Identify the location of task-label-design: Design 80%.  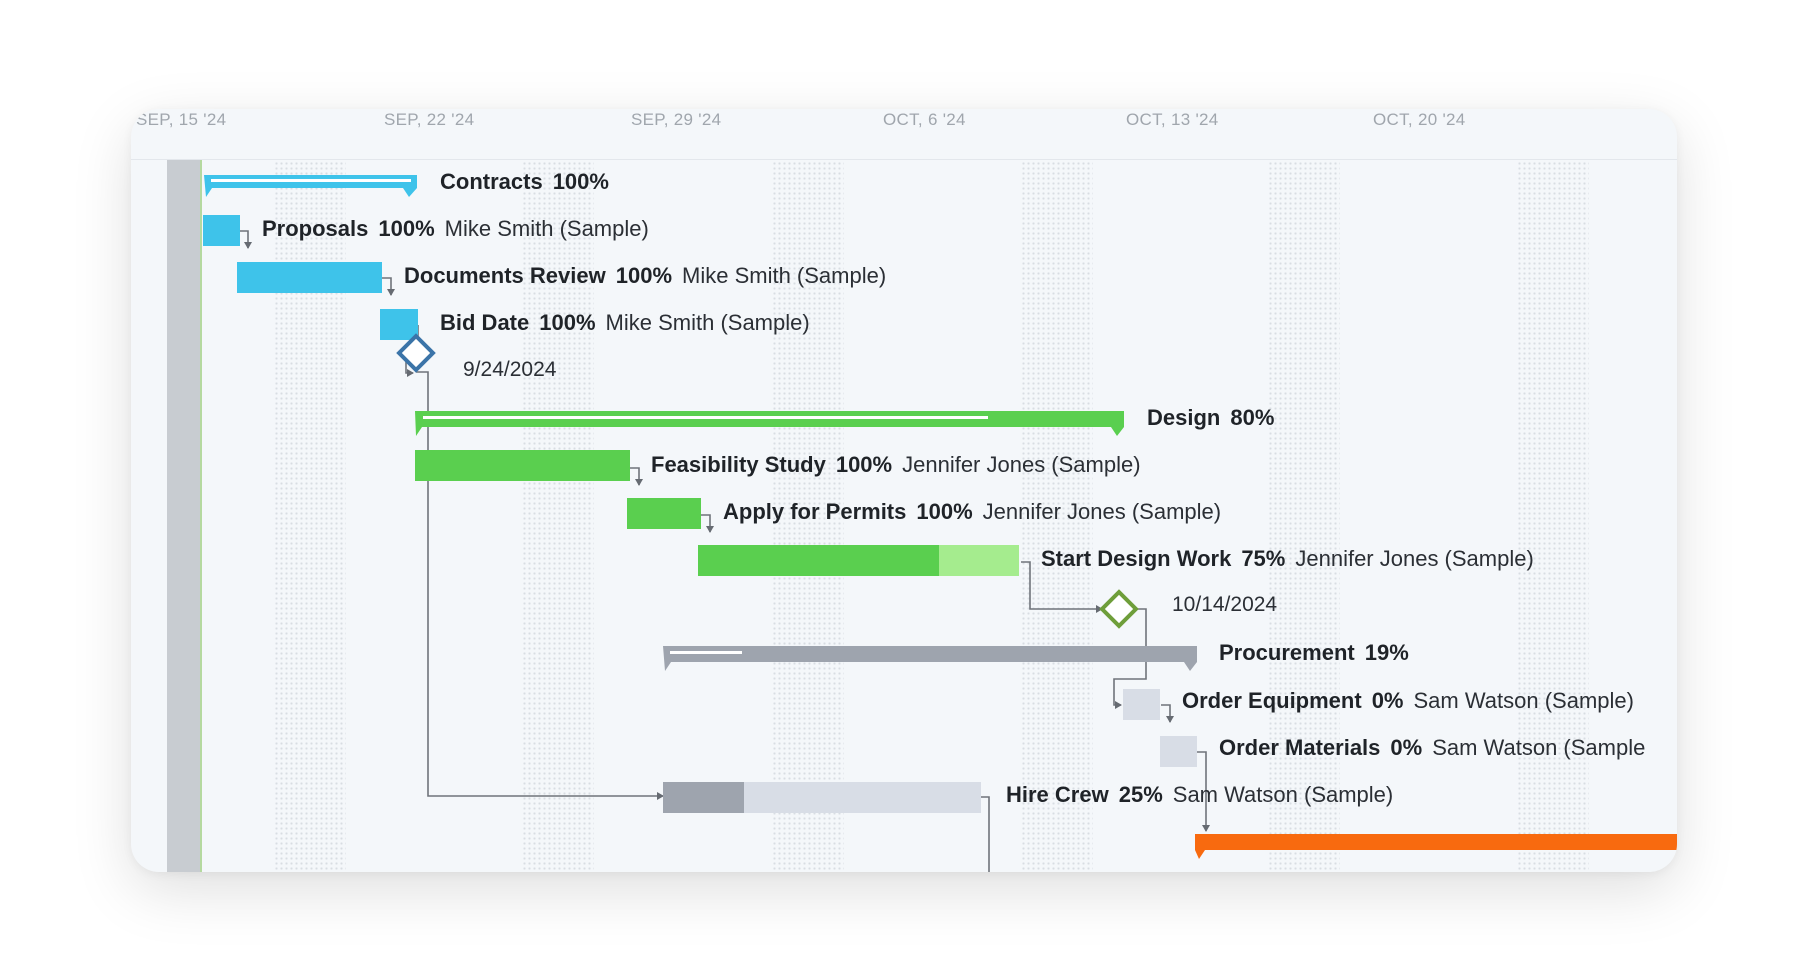
(1210, 418).